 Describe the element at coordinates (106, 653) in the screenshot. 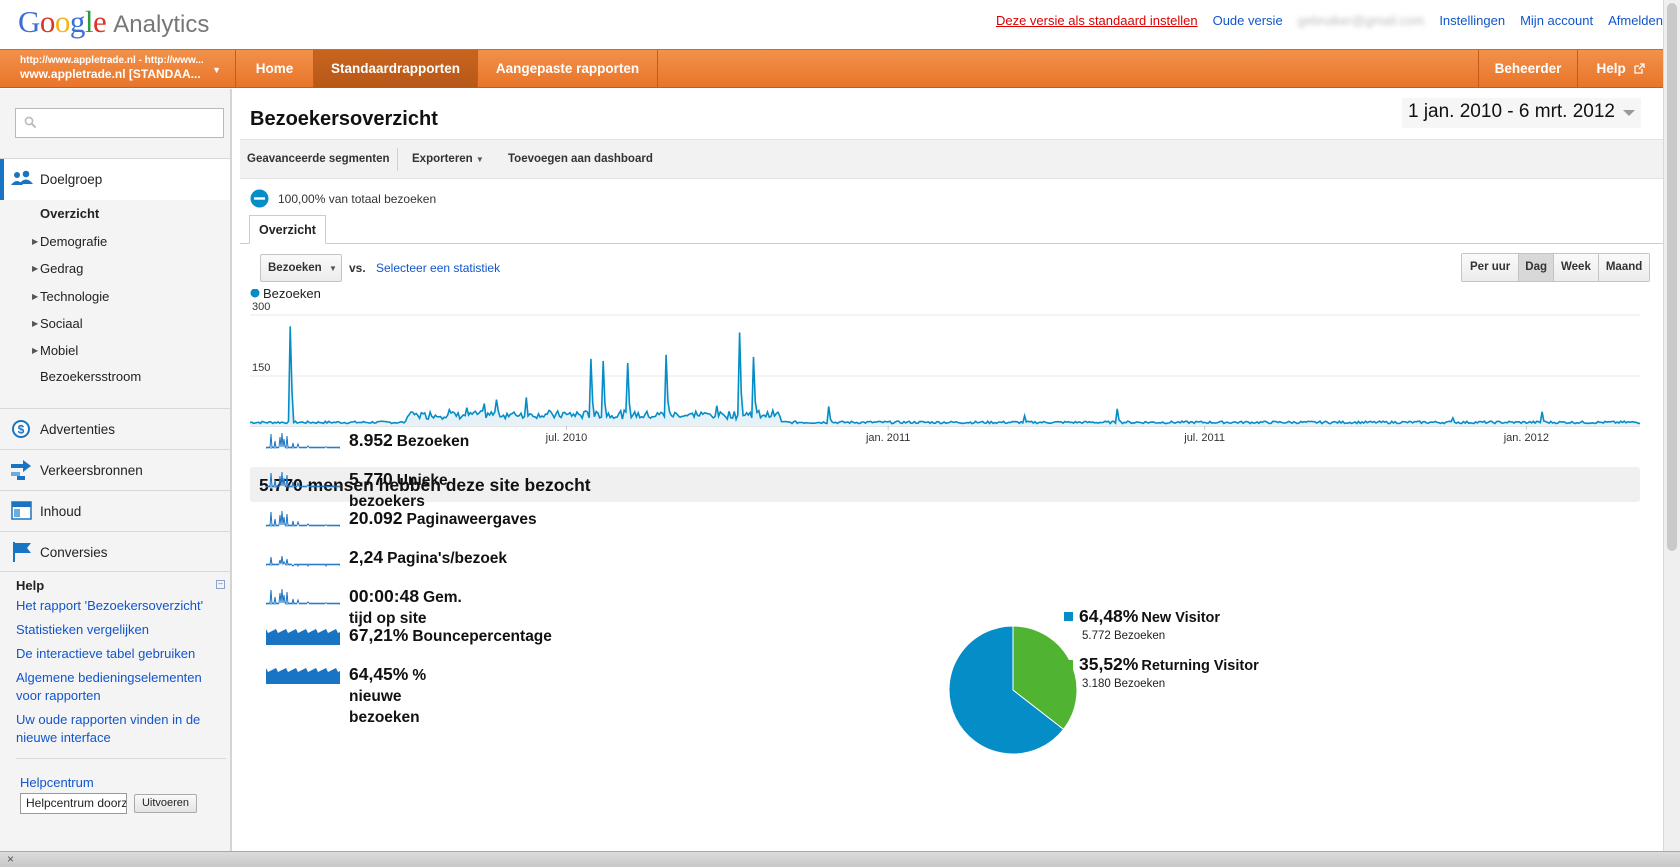

I see `help-link: De interactieve tabel gebruiken` at that location.